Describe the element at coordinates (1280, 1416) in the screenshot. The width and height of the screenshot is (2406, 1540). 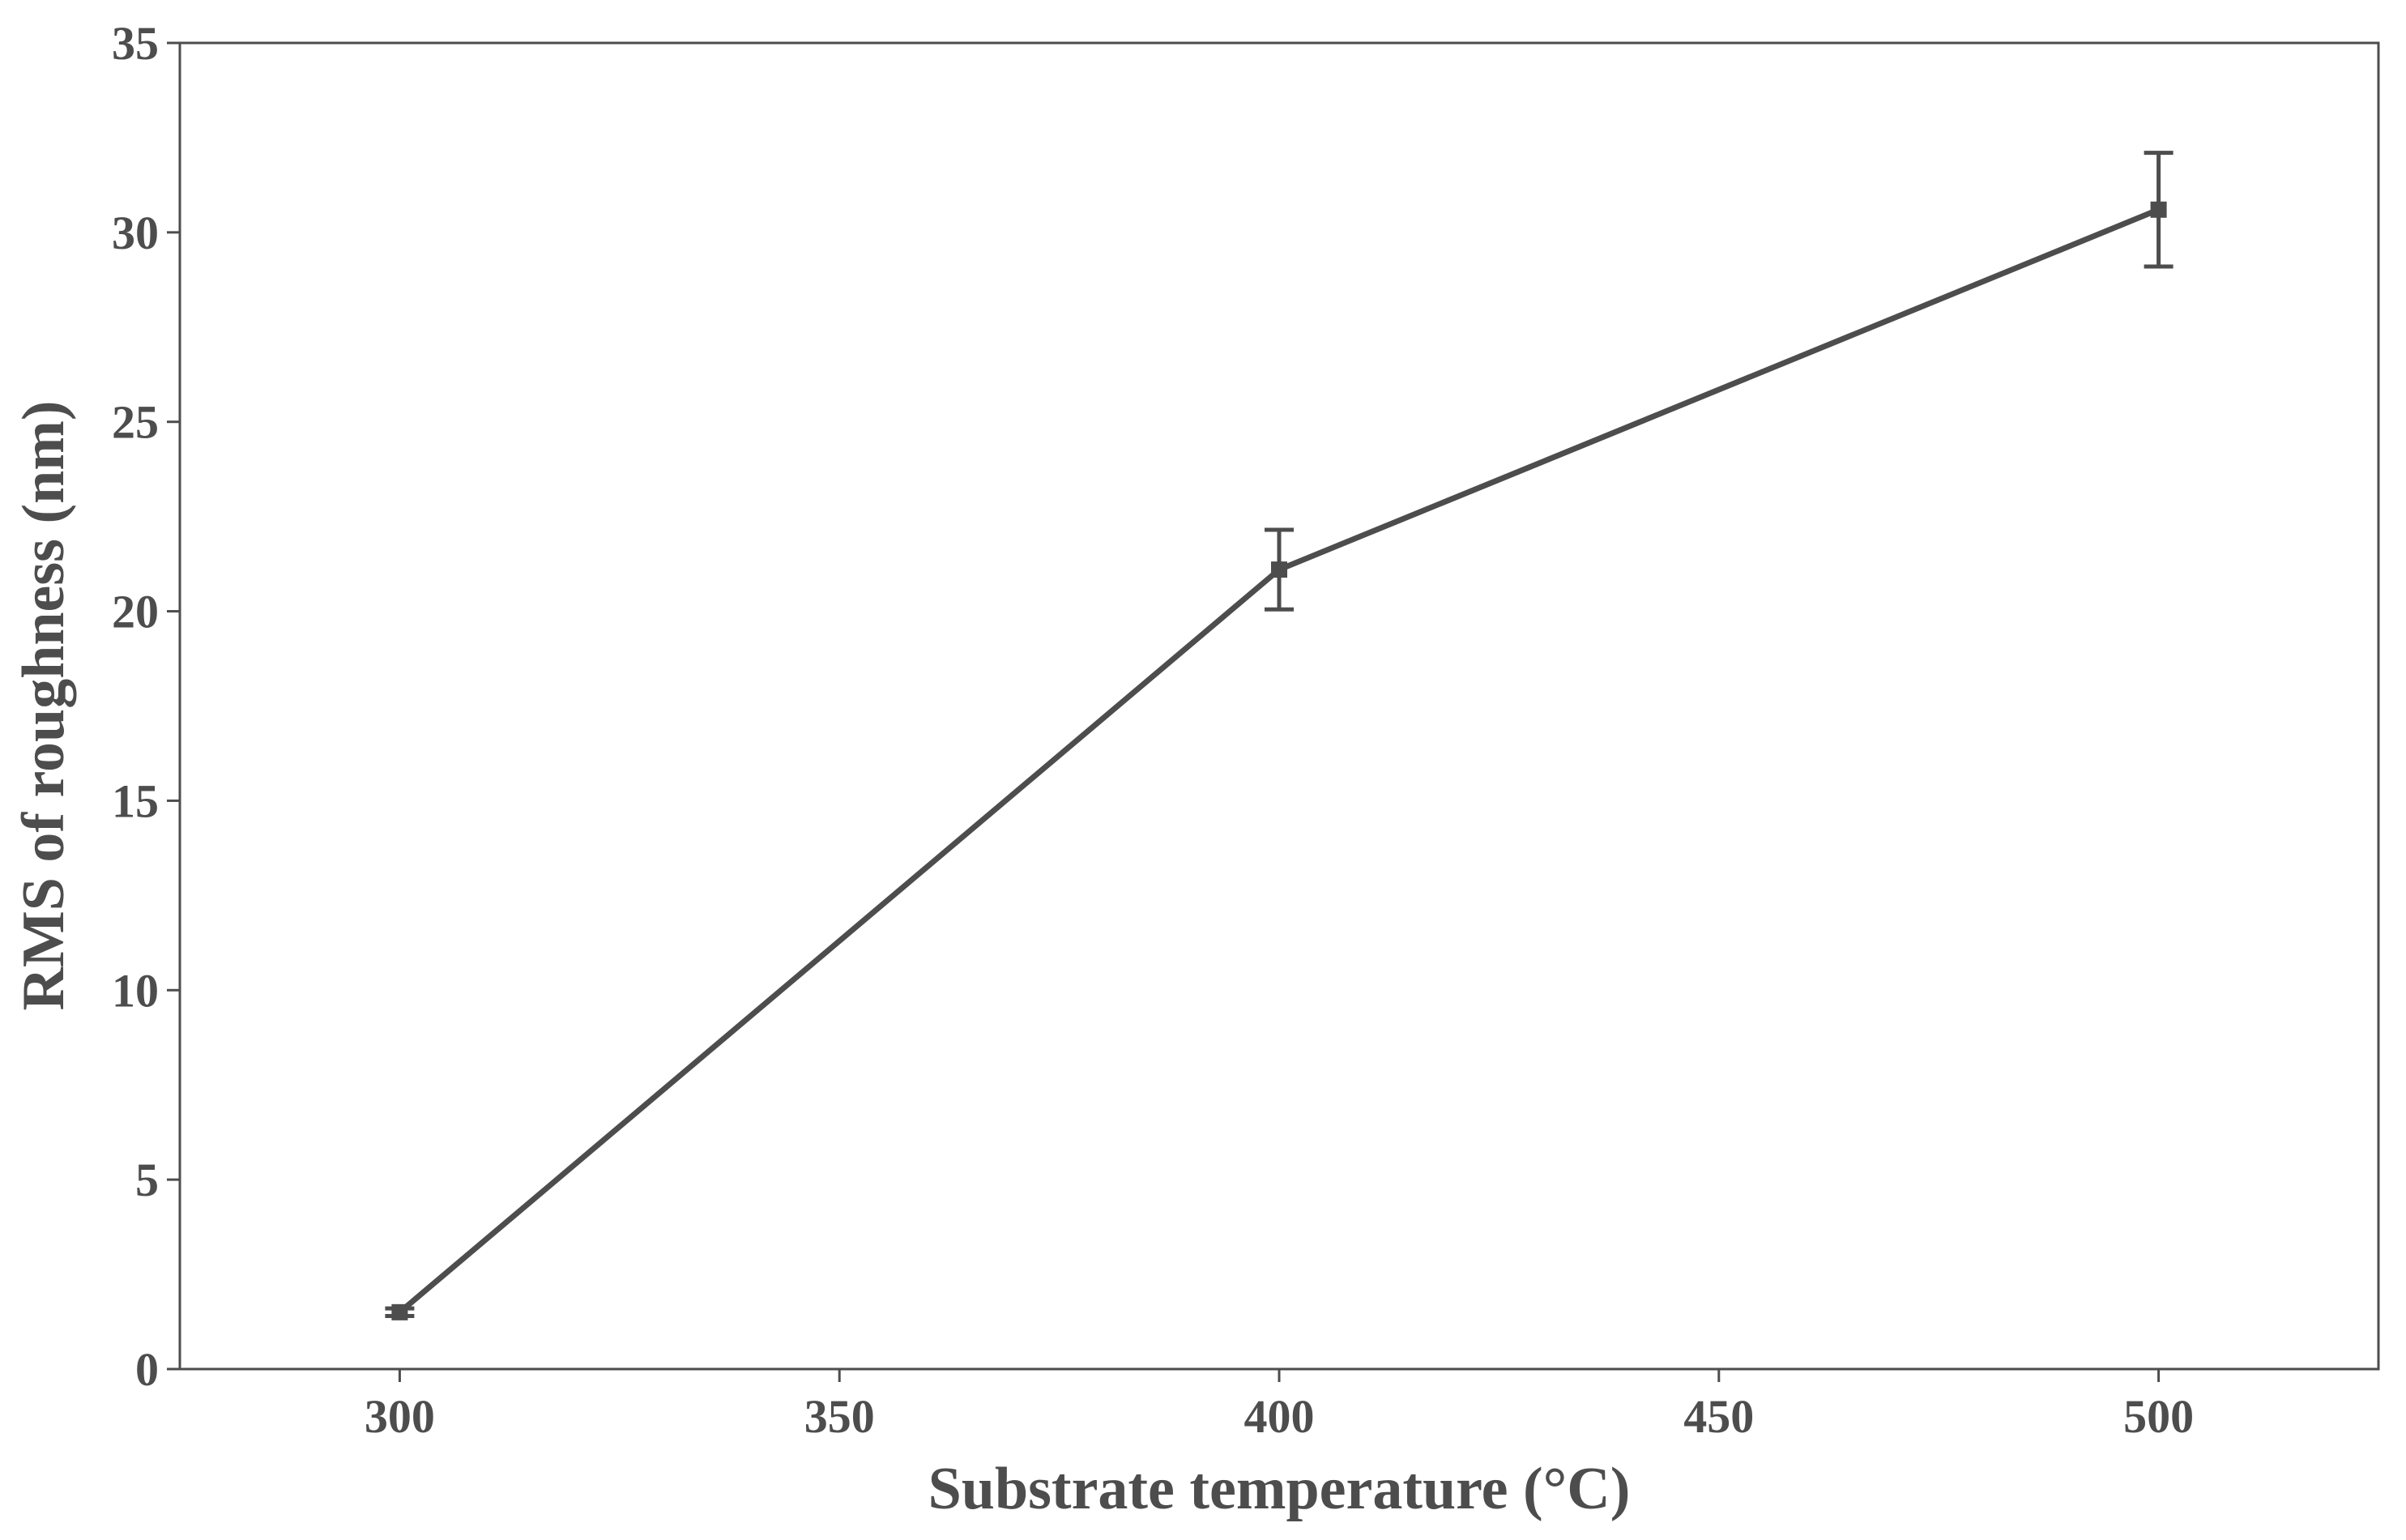
I see `x-tick-label: 400` at that location.